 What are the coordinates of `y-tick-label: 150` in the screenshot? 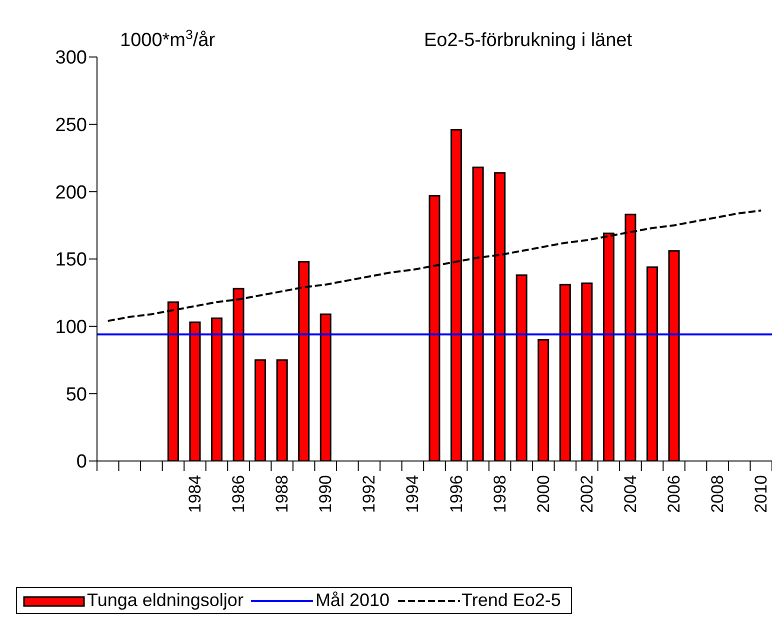 It's located at (71, 260).